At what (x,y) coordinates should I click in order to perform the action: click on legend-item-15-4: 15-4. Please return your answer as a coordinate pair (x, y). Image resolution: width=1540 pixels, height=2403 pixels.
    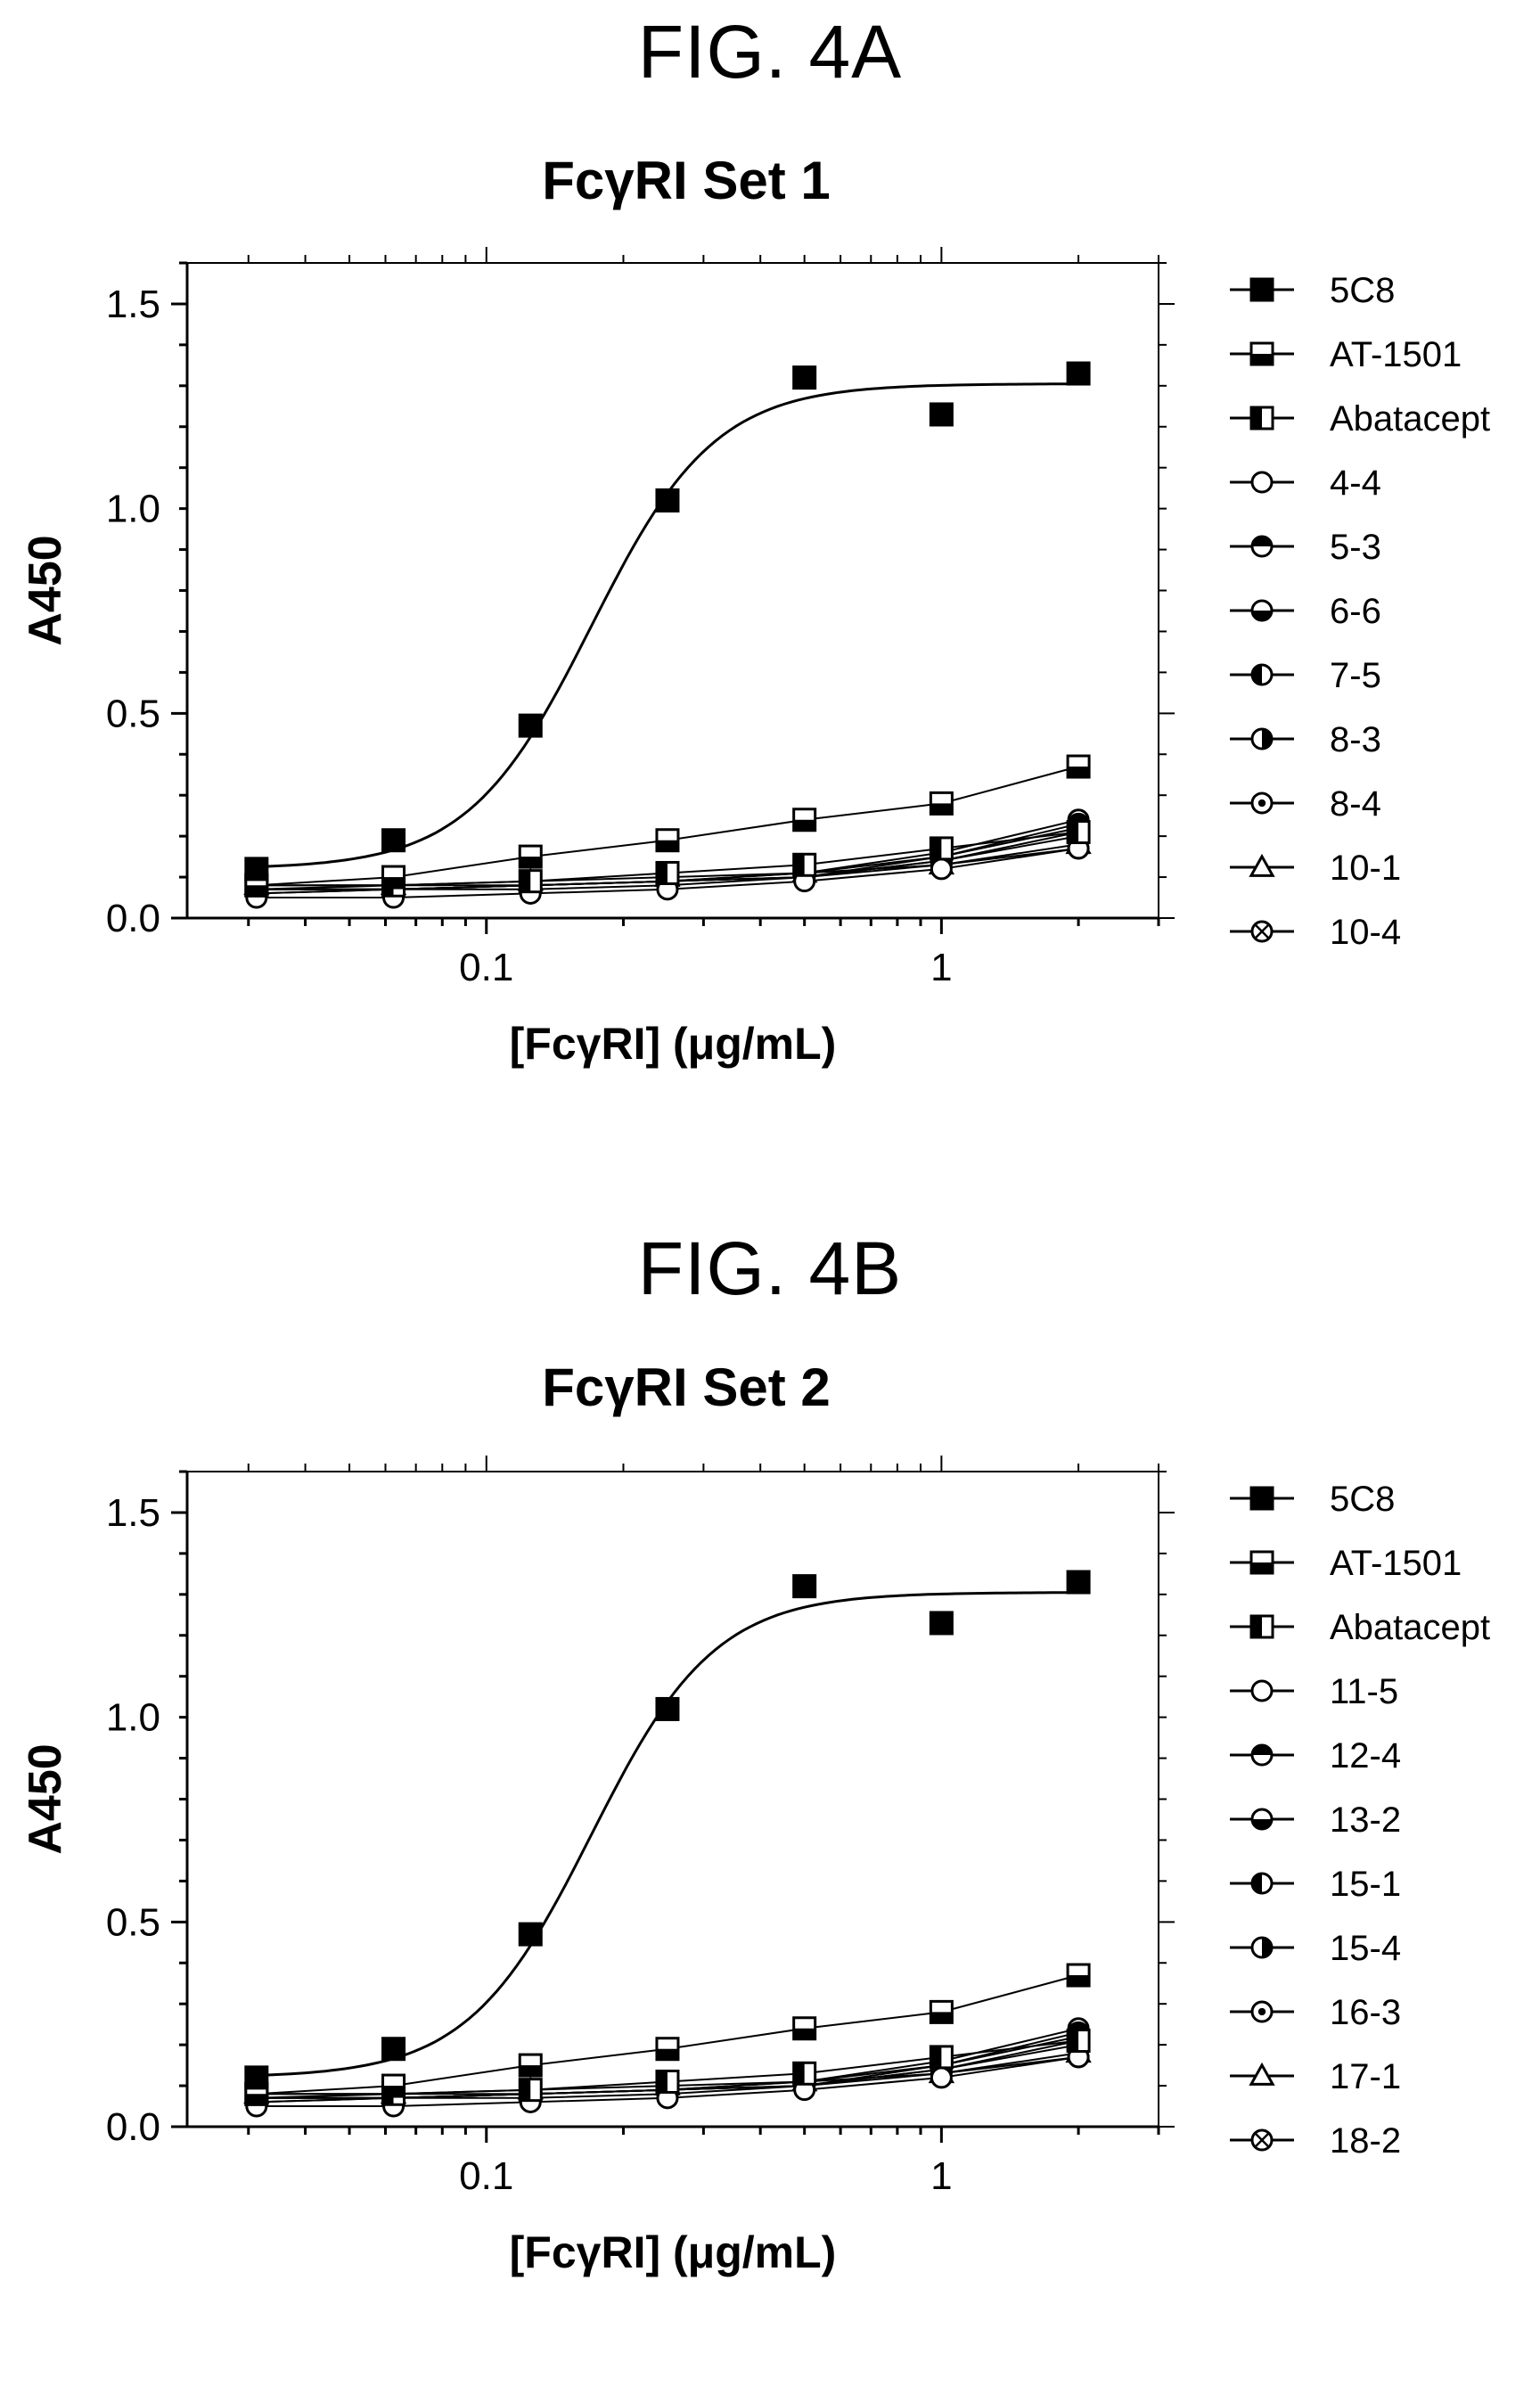
    Looking at the image, I should click on (1315, 1948).